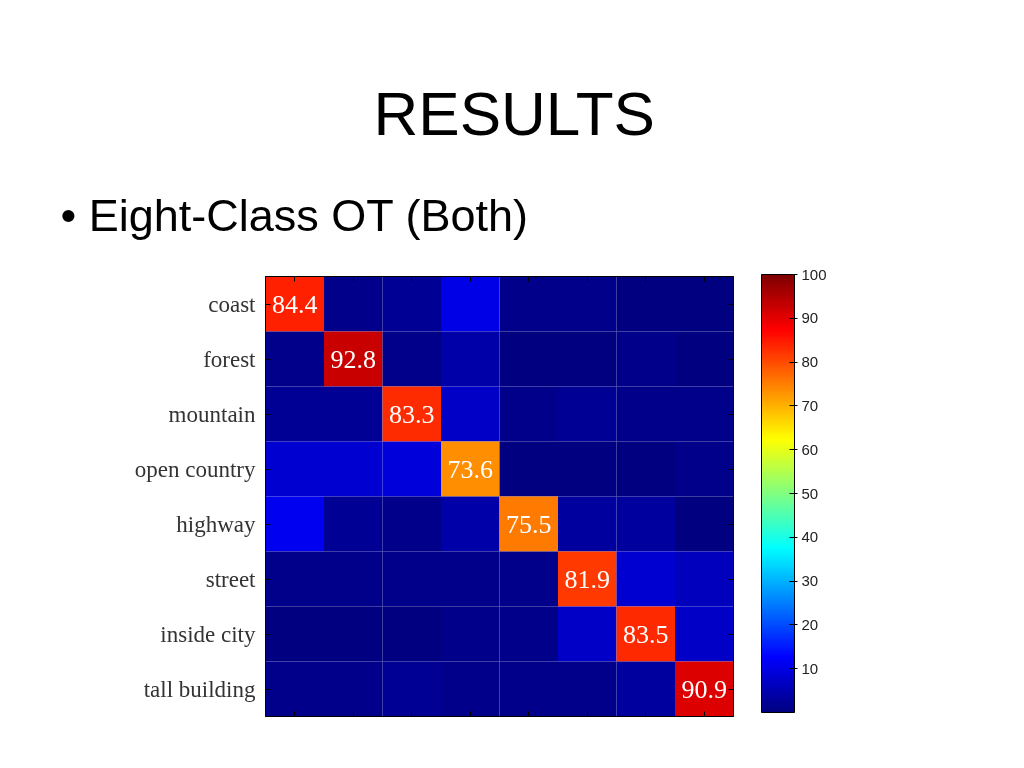 The width and height of the screenshot is (1024, 768). Describe the element at coordinates (810, 405) in the screenshot. I see `color-bar-label: 70` at that location.